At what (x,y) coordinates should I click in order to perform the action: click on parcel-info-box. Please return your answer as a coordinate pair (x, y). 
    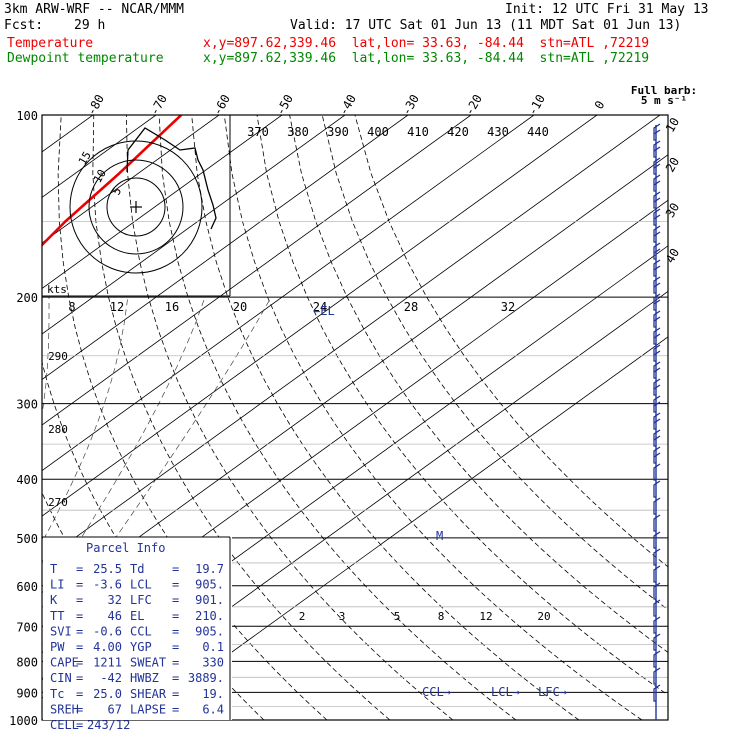
    Looking at the image, I should click on (137, 628).